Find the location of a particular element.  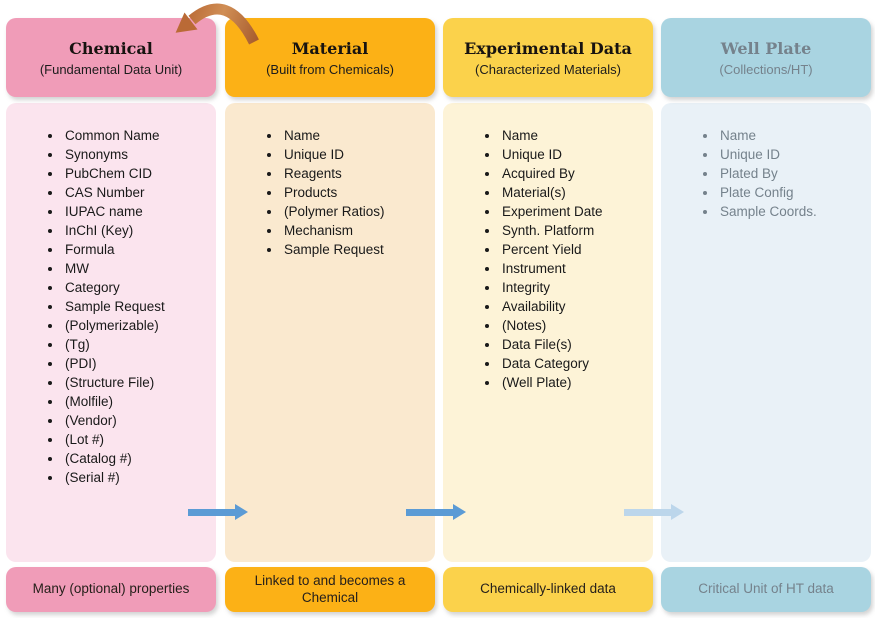

list-item: (Notes) is located at coordinates (574, 325).